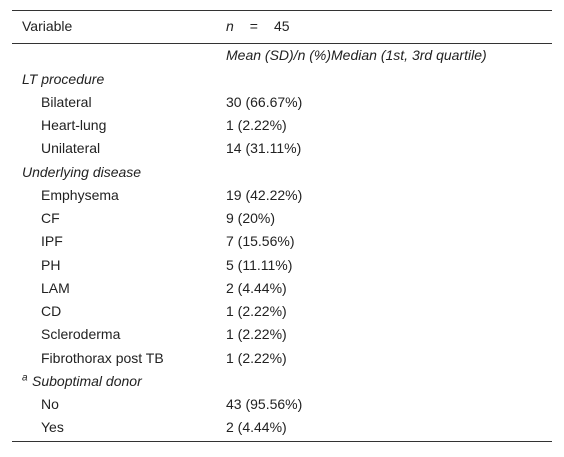 This screenshot has height=457, width=564. What do you see at coordinates (52, 427) in the screenshot?
I see `row-label: Yes` at bounding box center [52, 427].